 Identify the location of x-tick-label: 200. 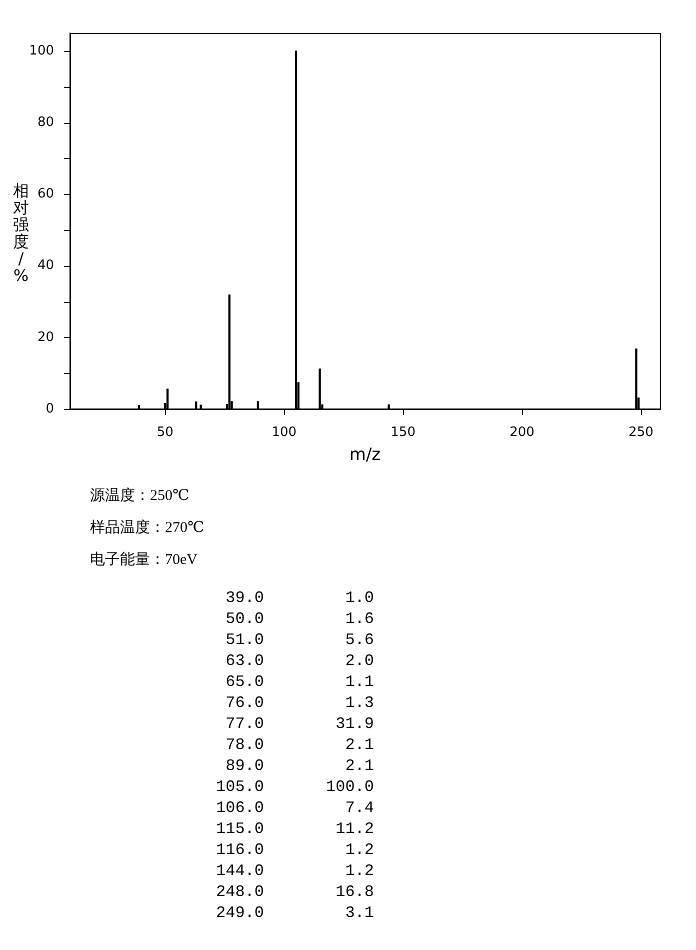
(522, 432).